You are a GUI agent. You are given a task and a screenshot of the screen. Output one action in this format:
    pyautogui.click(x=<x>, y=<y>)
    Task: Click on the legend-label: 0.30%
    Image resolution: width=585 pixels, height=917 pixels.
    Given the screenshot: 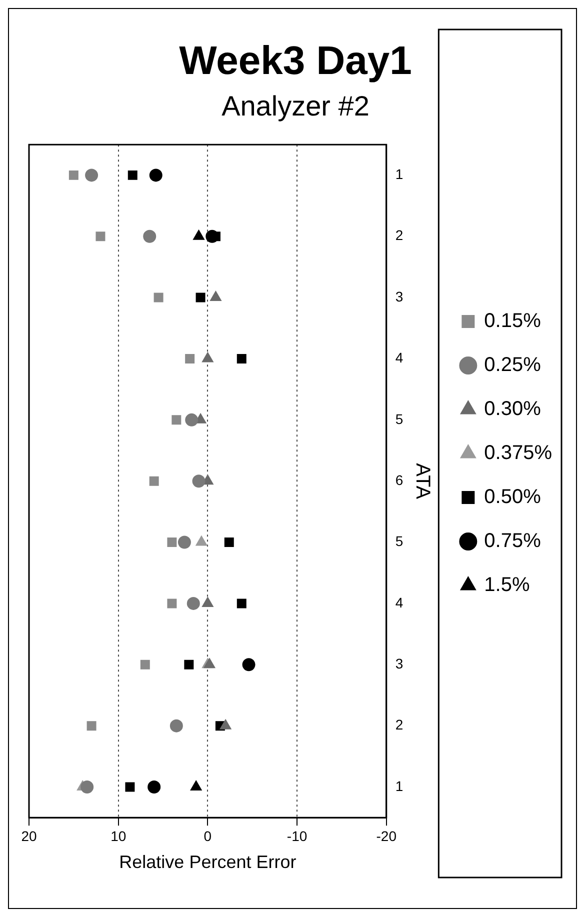 What is the action you would take?
    pyautogui.click(x=513, y=409)
    